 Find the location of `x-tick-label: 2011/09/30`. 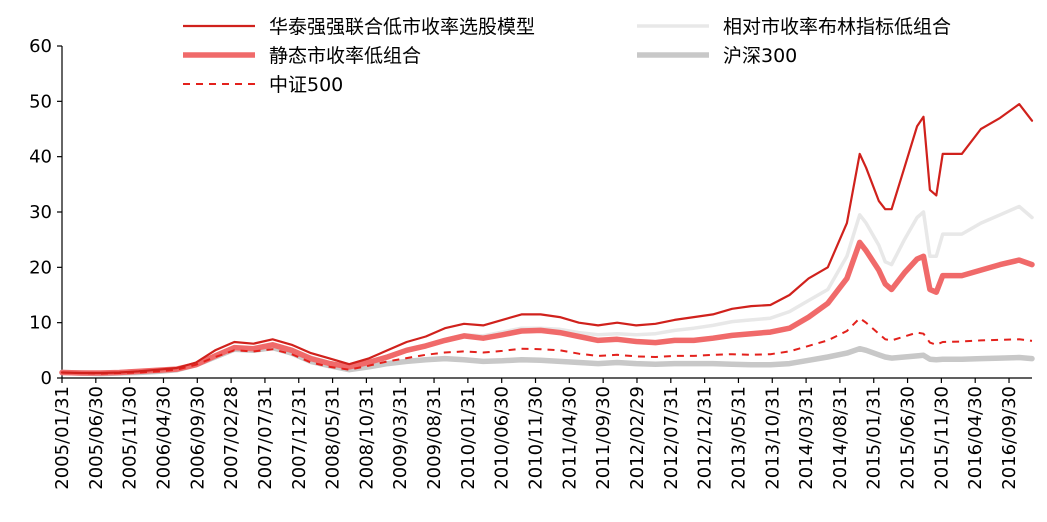

x-tick-label: 2011/09/30 is located at coordinates (603, 438).